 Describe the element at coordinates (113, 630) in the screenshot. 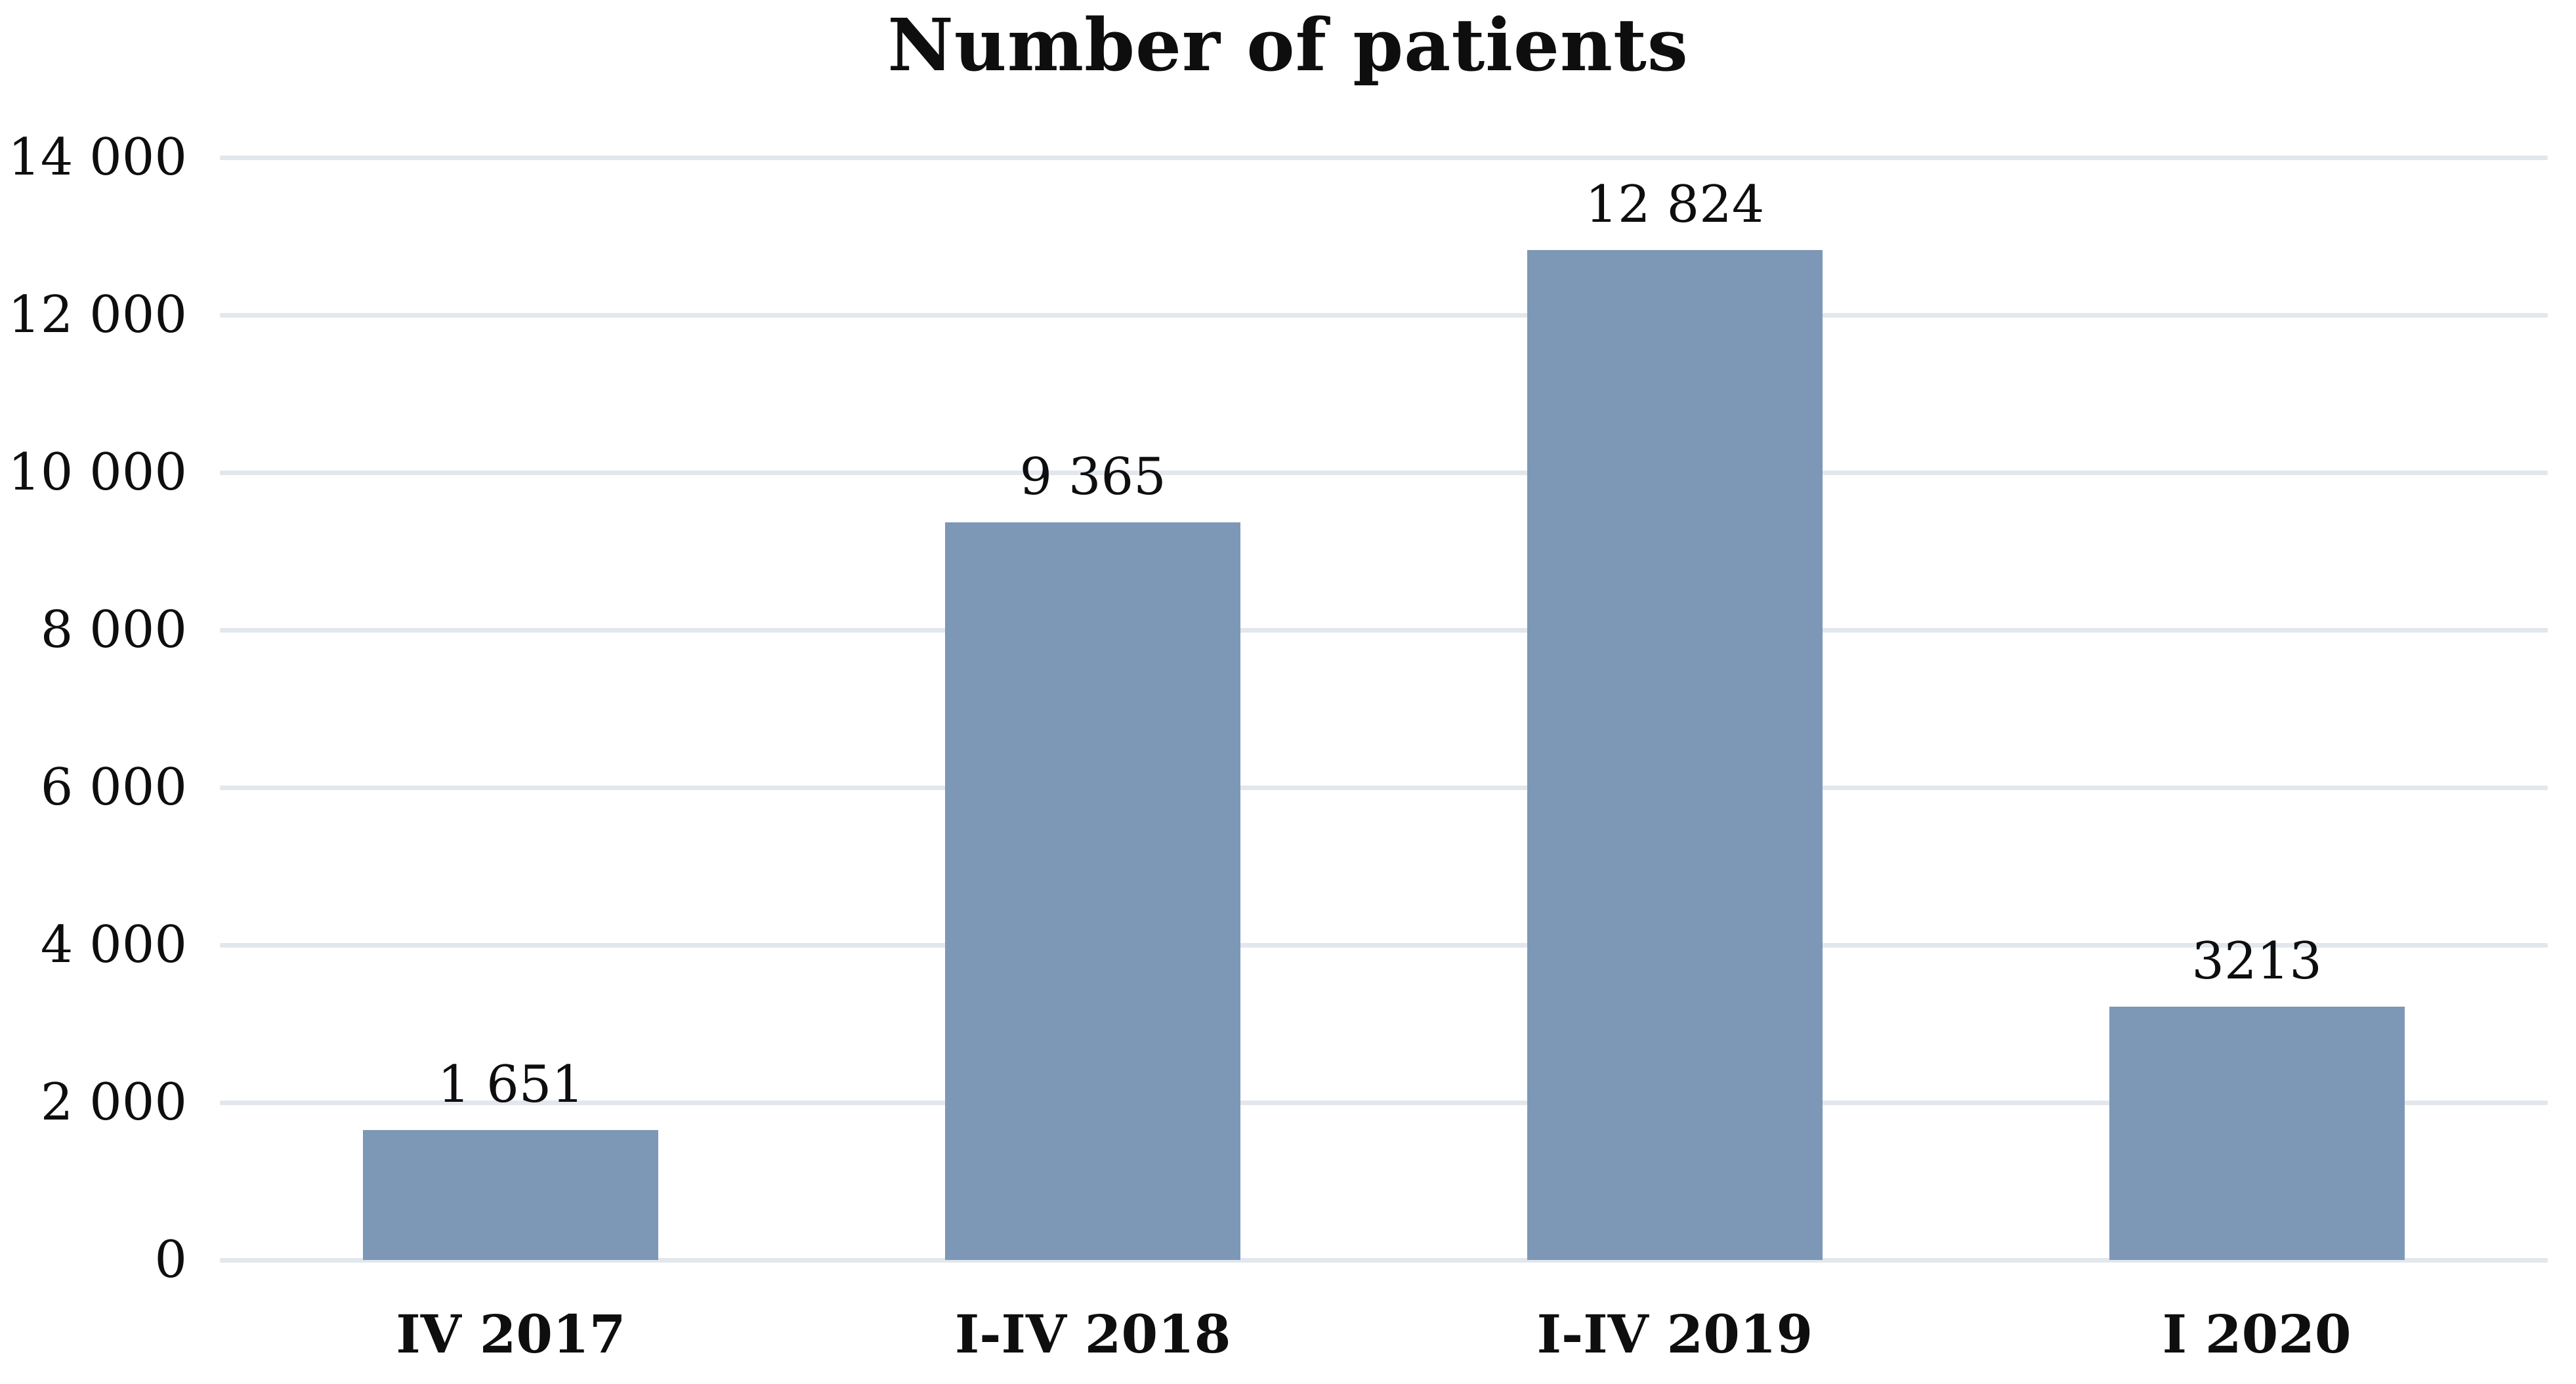

I see `y-axis-tick-label: 8 000` at that location.